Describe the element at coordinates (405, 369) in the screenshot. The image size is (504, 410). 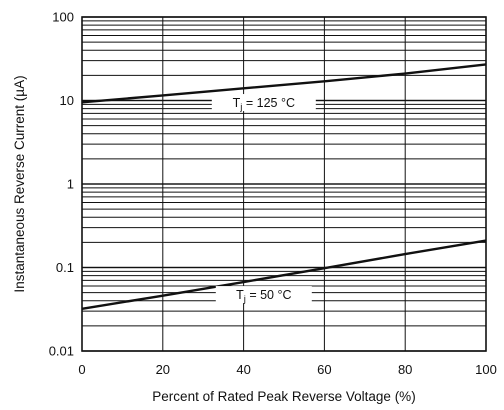
I see `x-tick-label: 80` at that location.